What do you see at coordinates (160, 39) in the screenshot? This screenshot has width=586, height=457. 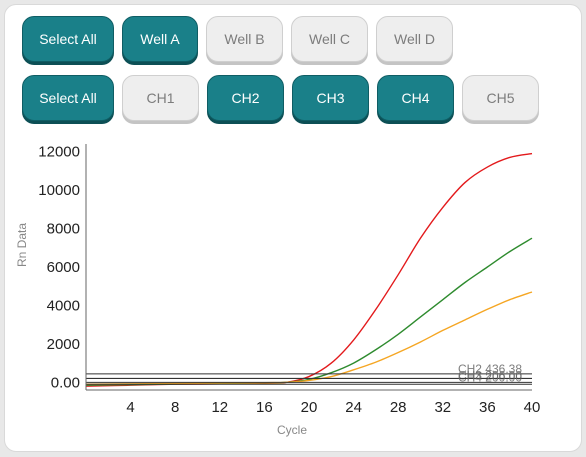 I see `well-a-button: Well A` at bounding box center [160, 39].